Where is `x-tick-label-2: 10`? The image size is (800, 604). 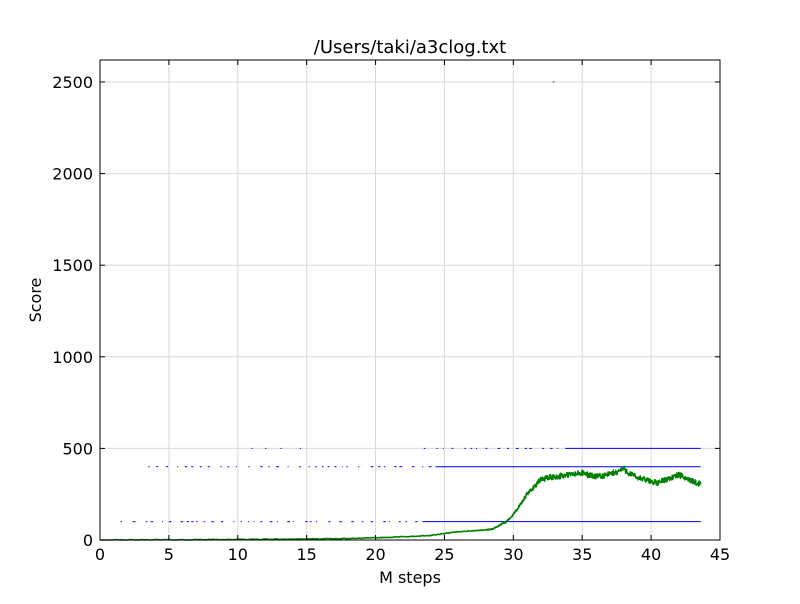 x-tick-label-2: 10 is located at coordinates (238, 554).